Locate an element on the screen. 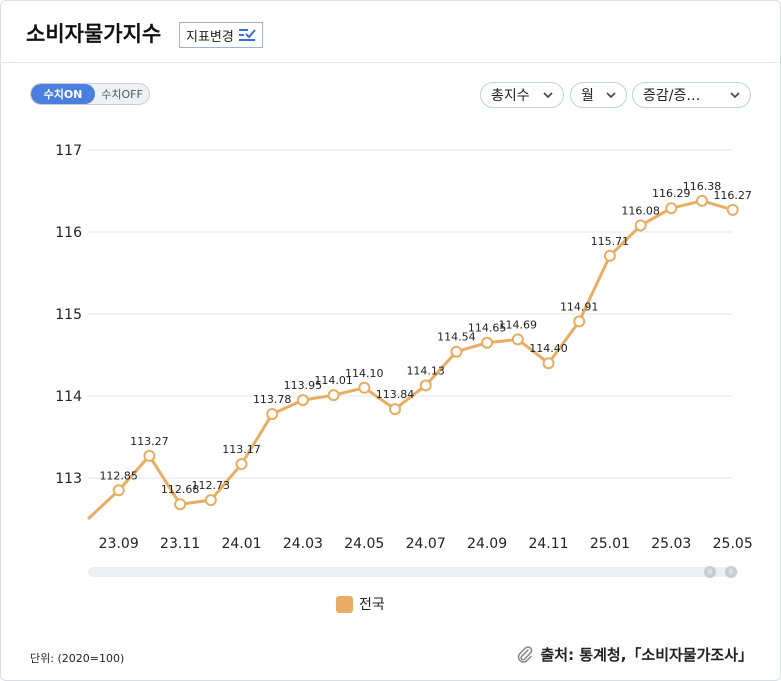 This screenshot has height=681, width=781. range-scrollbar: ll ll is located at coordinates (413, 572).